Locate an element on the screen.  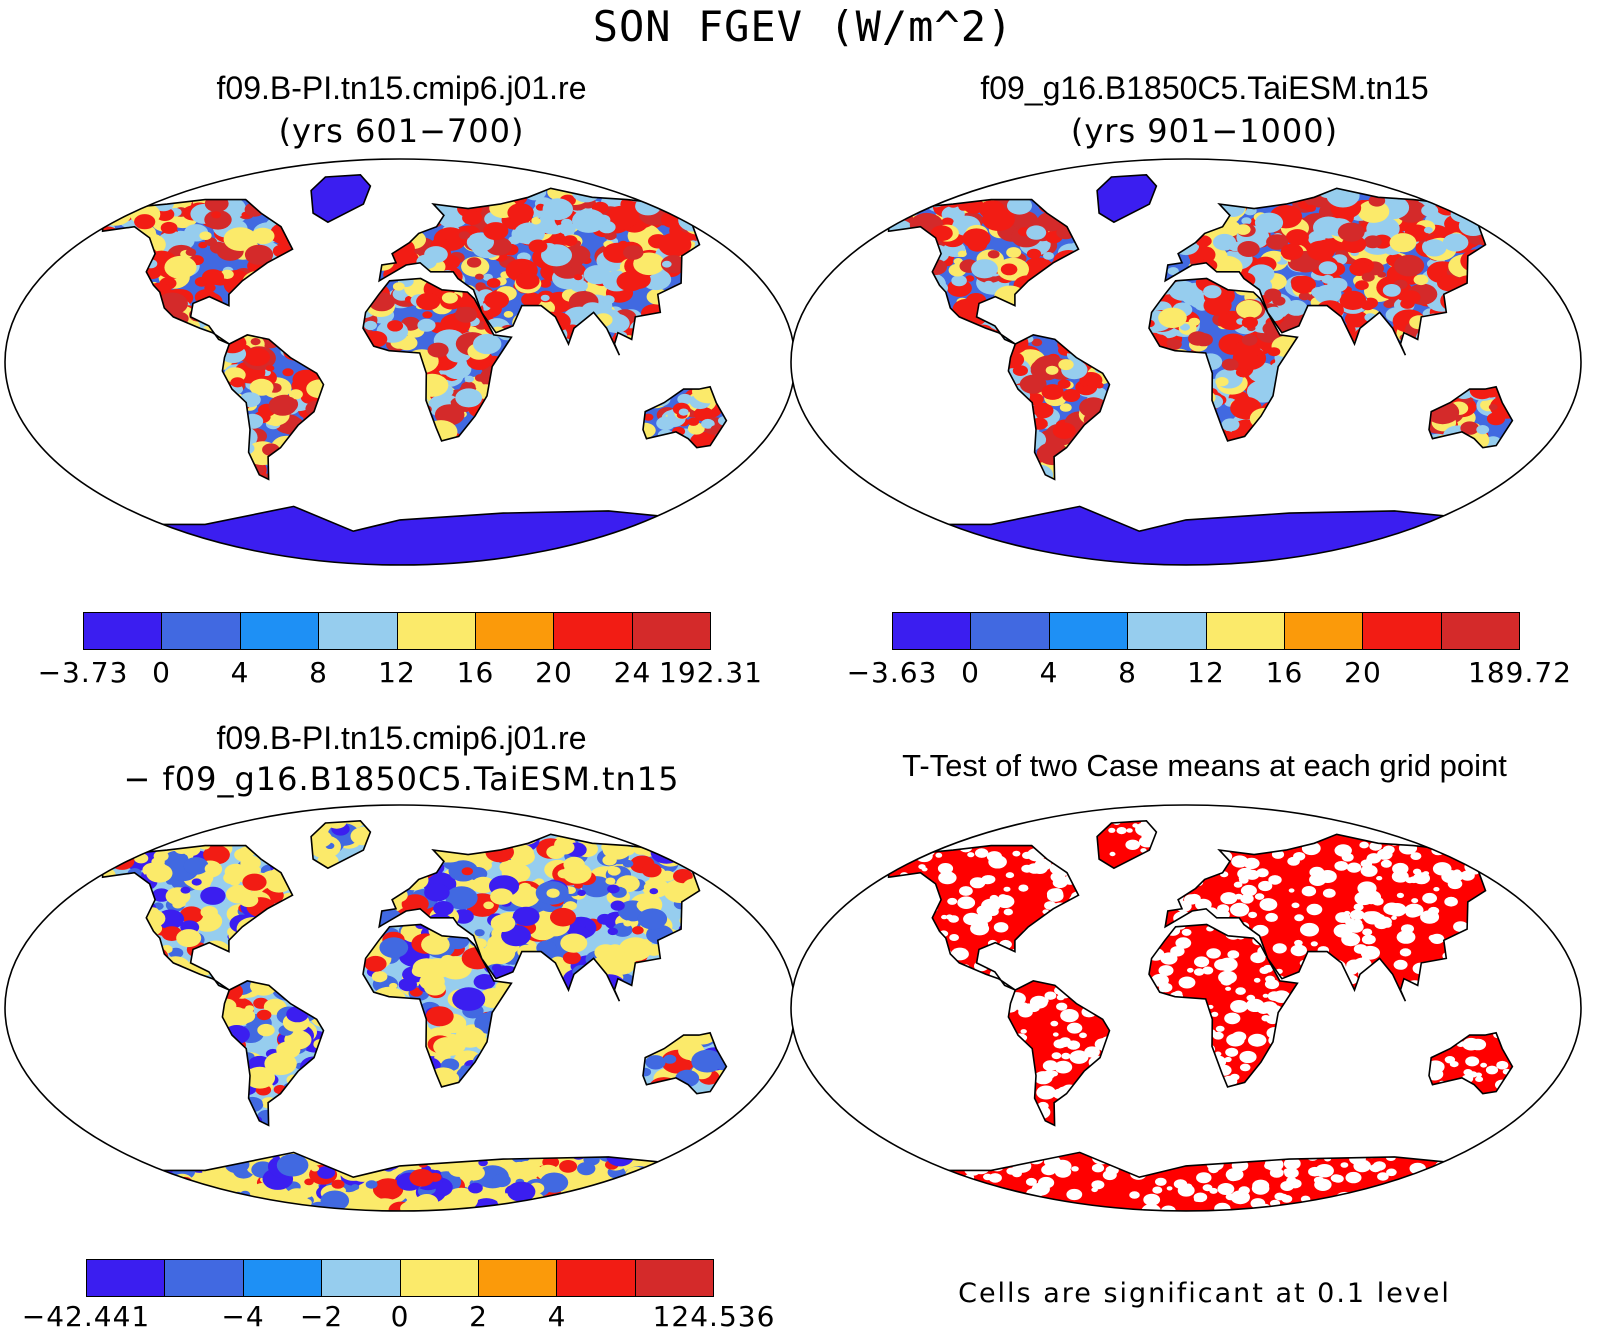
colorbar-tick-label: 124.536 is located at coordinates (714, 1316).